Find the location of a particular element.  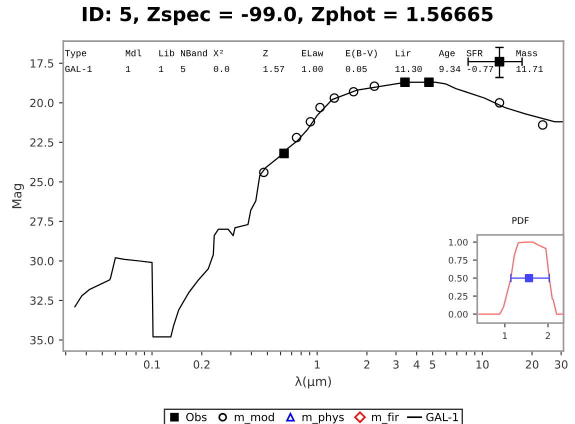

y-tick-label: 27.5 is located at coordinates (42, 221).